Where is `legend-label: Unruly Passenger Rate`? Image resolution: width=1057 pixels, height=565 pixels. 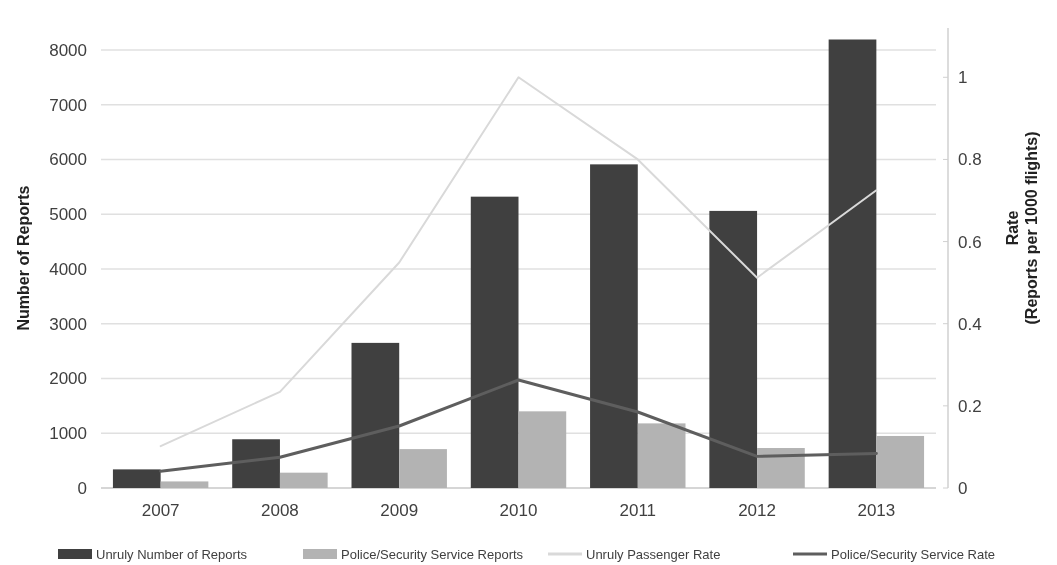
legend-label: Unruly Passenger Rate is located at coordinates (653, 554).